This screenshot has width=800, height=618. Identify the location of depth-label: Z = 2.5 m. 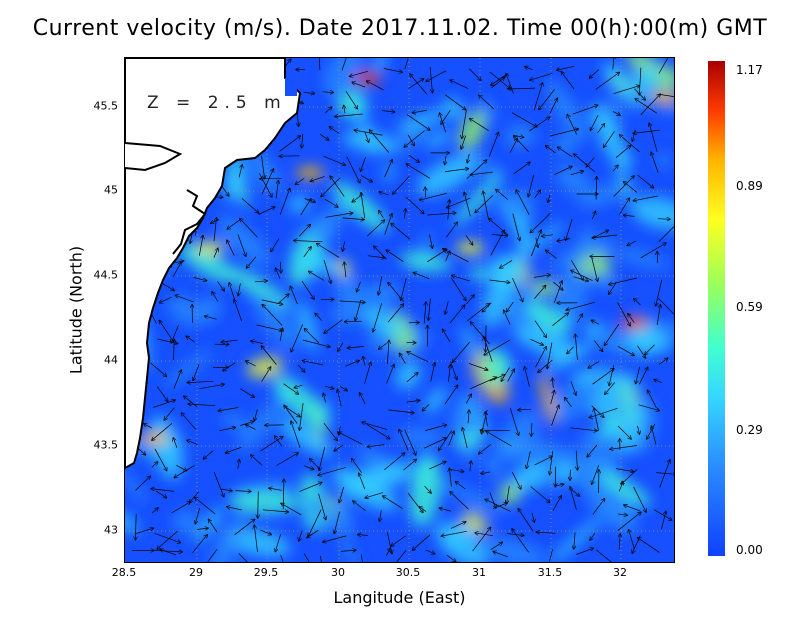
(217, 103).